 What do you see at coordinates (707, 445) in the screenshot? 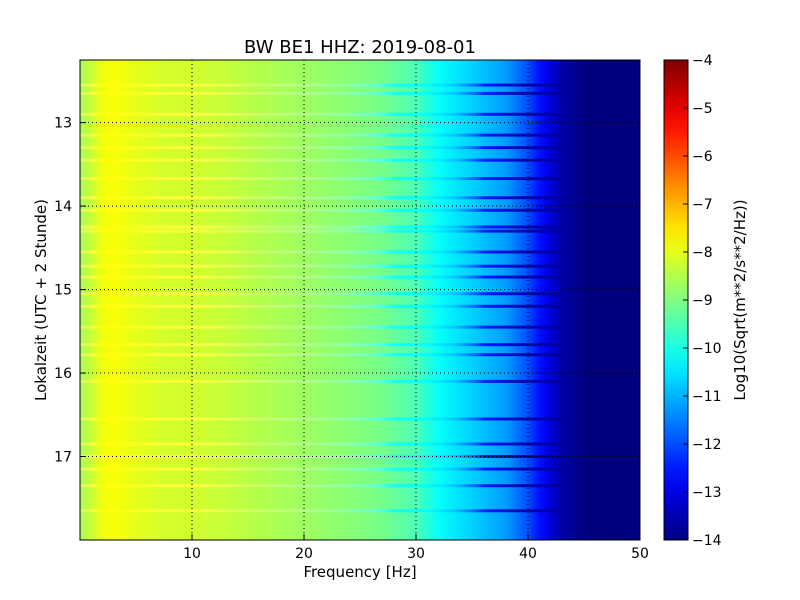
I see `colorbar-tick-label: −12` at bounding box center [707, 445].